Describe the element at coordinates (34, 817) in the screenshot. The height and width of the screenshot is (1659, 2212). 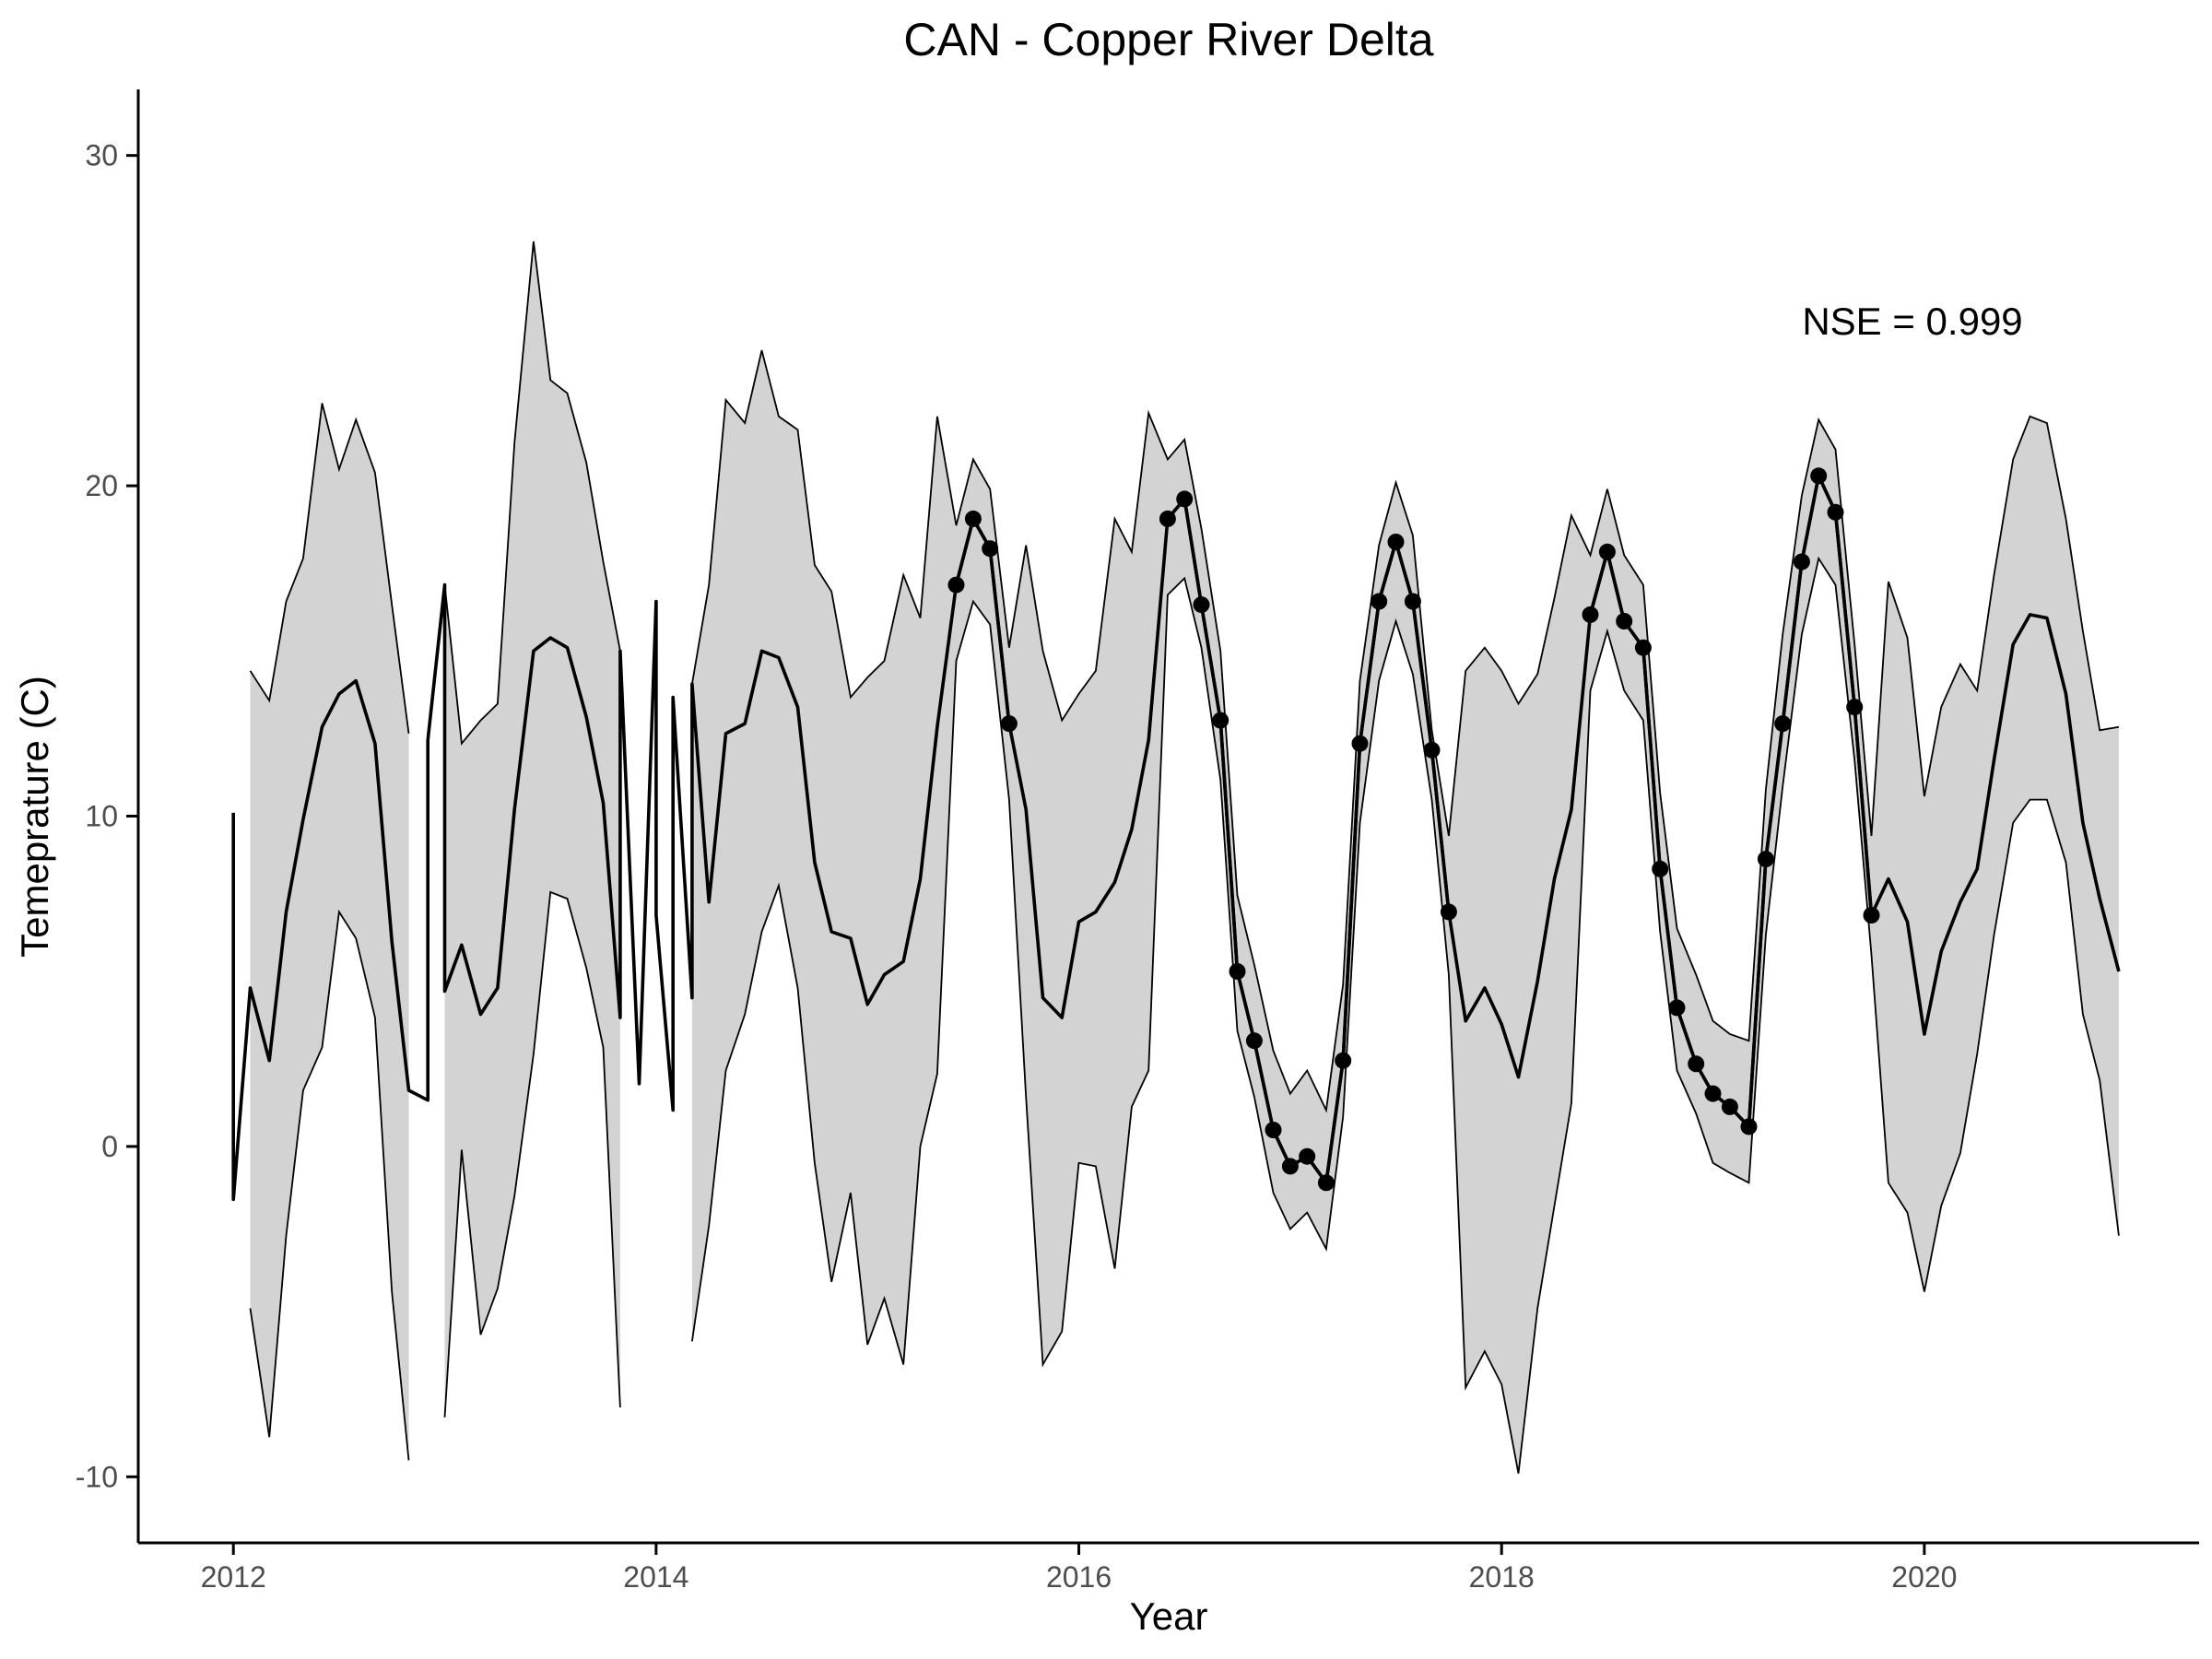
I see `y-axis-title: Temeprature (C)` at that location.